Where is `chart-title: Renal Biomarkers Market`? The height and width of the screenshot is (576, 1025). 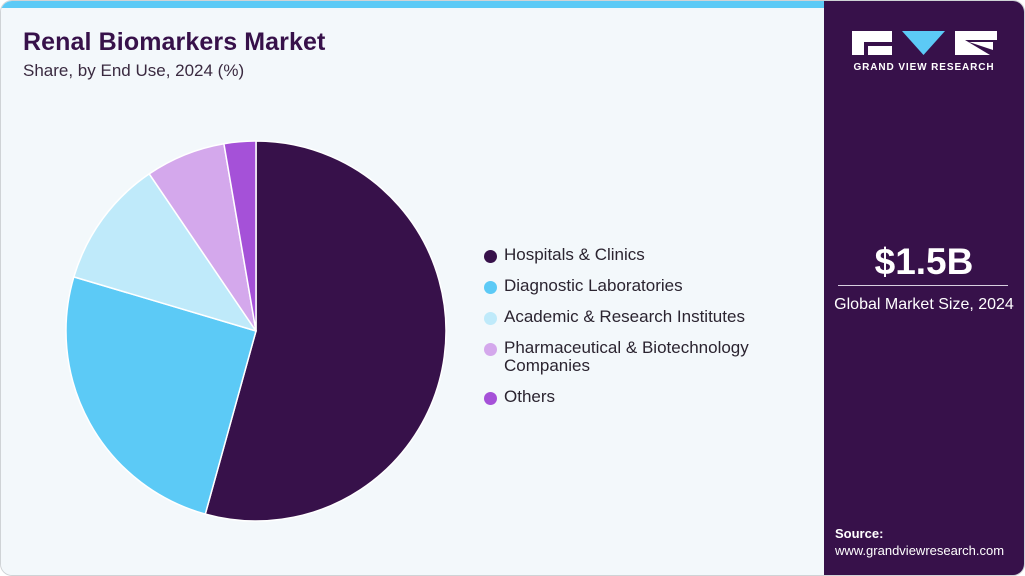
chart-title: Renal Biomarkers Market is located at coordinates (174, 42).